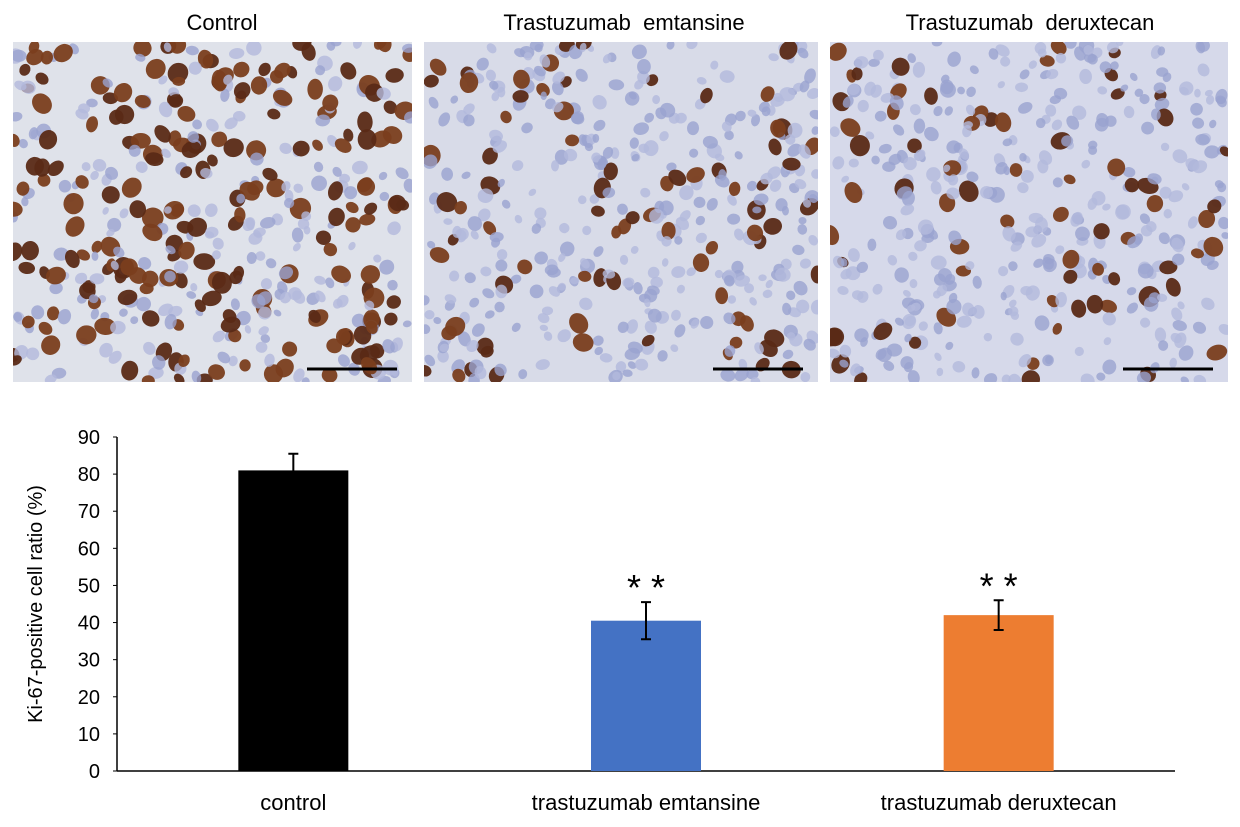 Image resolution: width=1240 pixels, height=827 pixels. I want to click on bar, so click(998, 693).